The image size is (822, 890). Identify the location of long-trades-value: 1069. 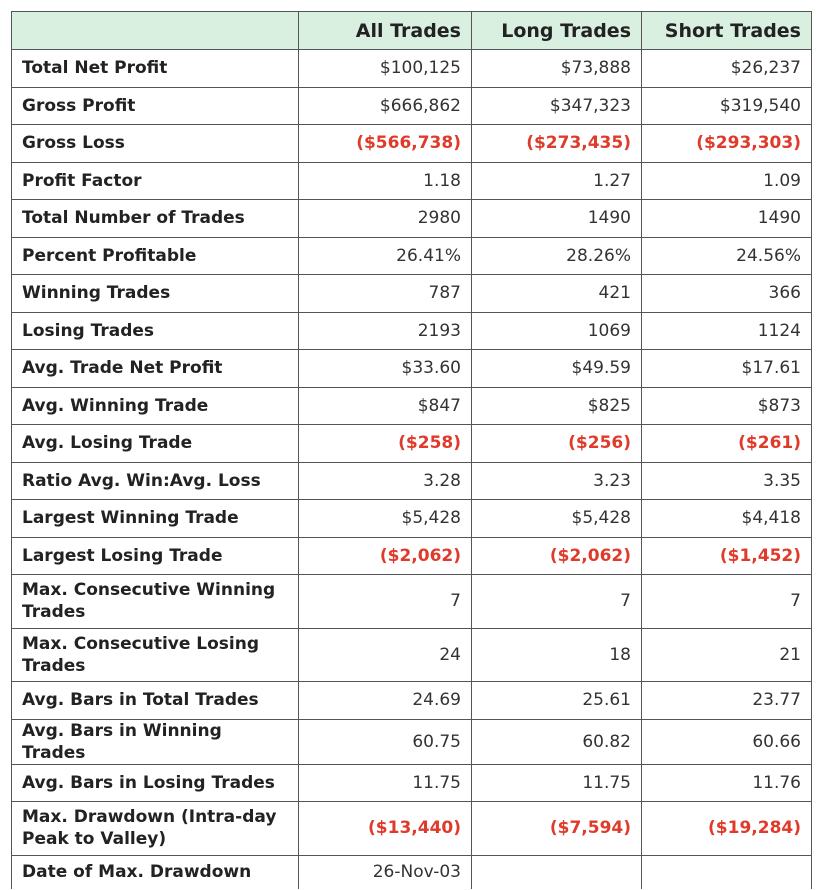
(556, 330).